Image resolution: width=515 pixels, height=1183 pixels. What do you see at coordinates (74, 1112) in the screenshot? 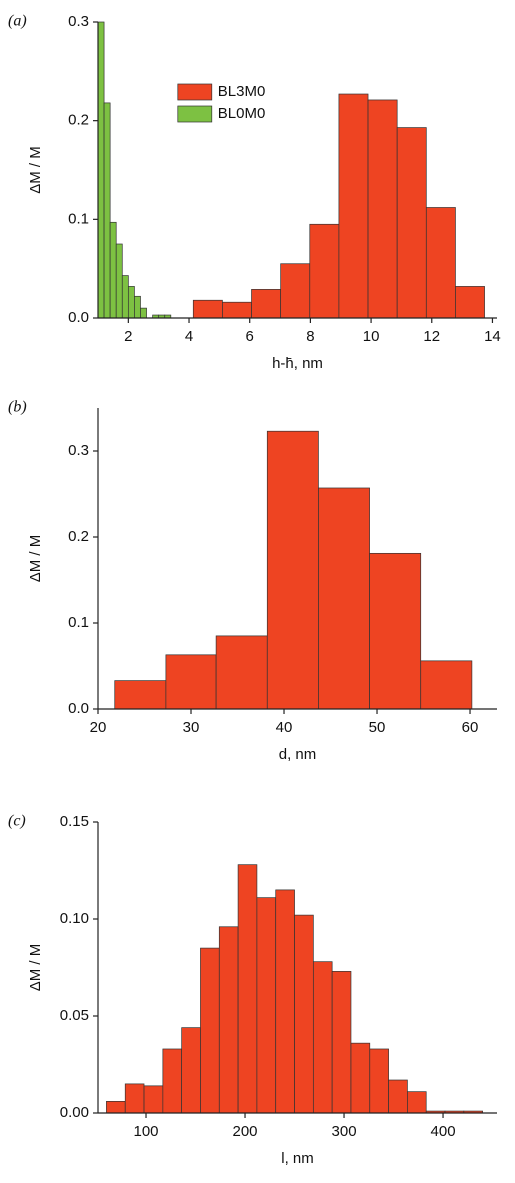
I see `y-tick-label: 0.00` at bounding box center [74, 1112].